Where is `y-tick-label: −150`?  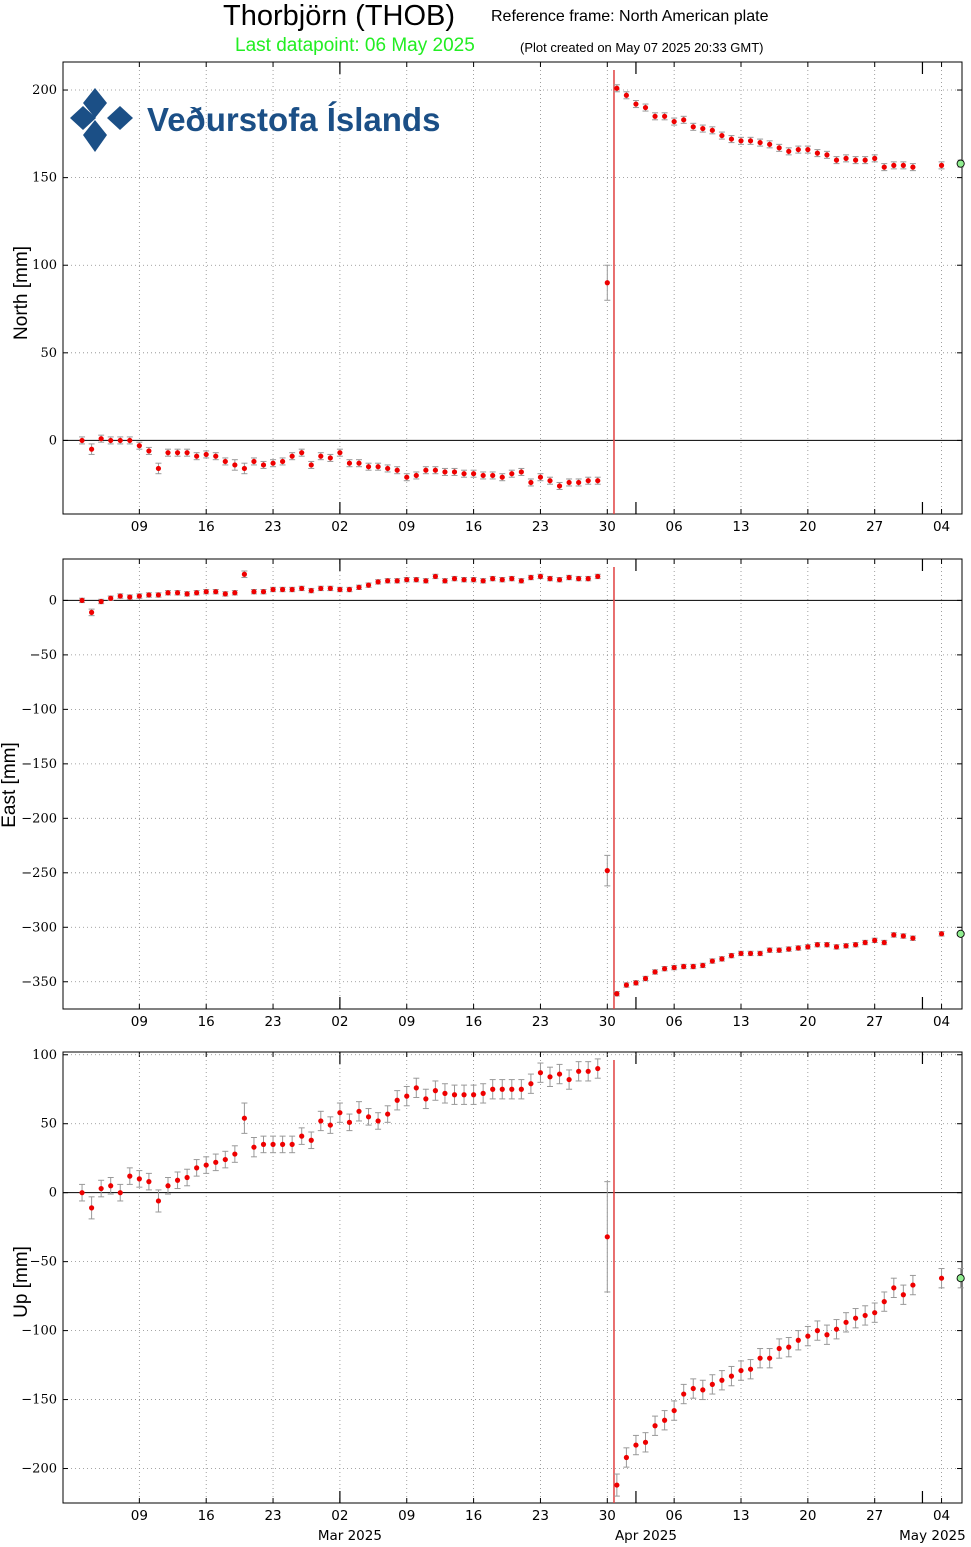
y-tick-label: −150 is located at coordinates (39, 764).